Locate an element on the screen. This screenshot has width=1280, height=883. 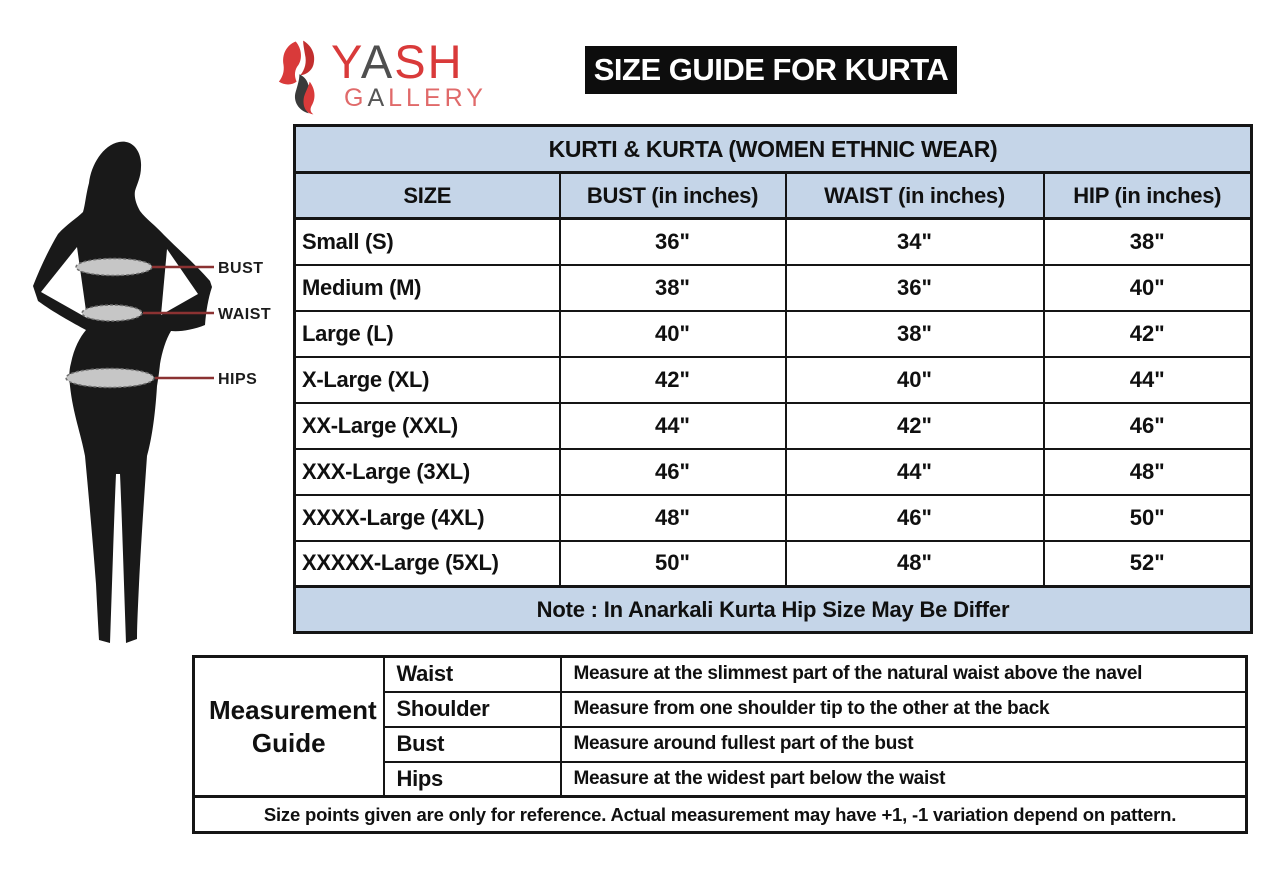
bust-cell: 46" is located at coordinates (672, 471).